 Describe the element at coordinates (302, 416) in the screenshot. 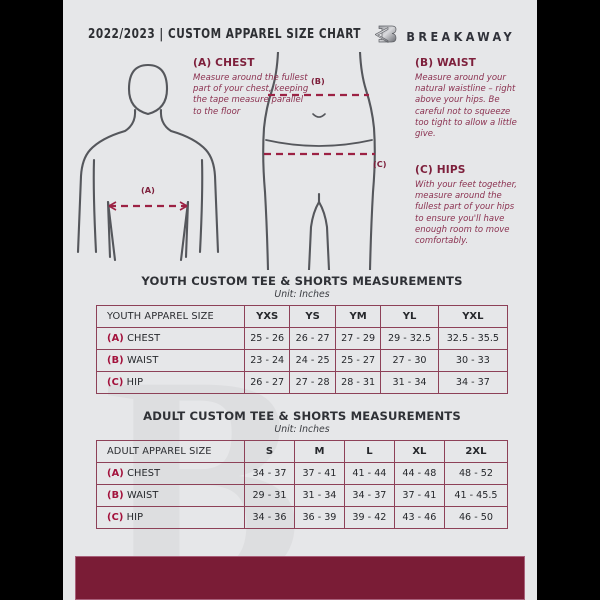

I see `adult-table-title: ADULT CUSTOM TEE & SHORTS MEASUREMENTS` at that location.